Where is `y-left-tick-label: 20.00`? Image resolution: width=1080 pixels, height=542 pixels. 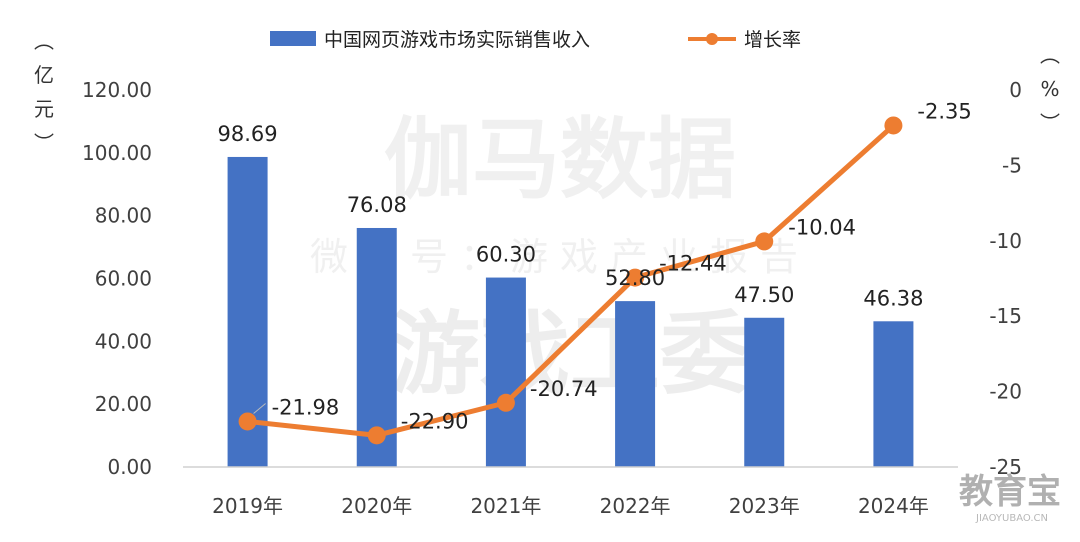 y-left-tick-label: 20.00 is located at coordinates (123, 404).